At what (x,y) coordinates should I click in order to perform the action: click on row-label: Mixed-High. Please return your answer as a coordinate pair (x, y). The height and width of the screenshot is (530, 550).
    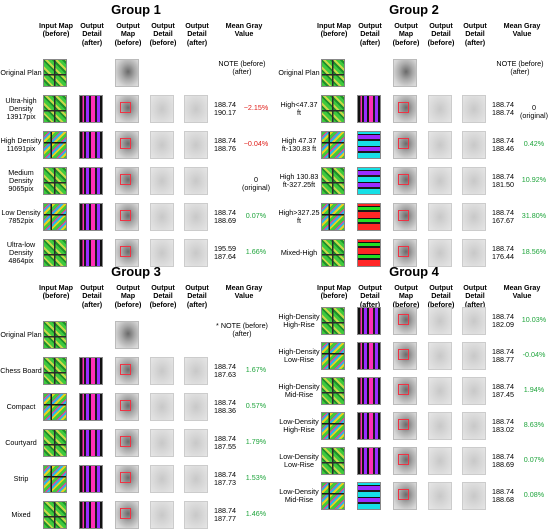
    Looking at the image, I should click on (299, 252).